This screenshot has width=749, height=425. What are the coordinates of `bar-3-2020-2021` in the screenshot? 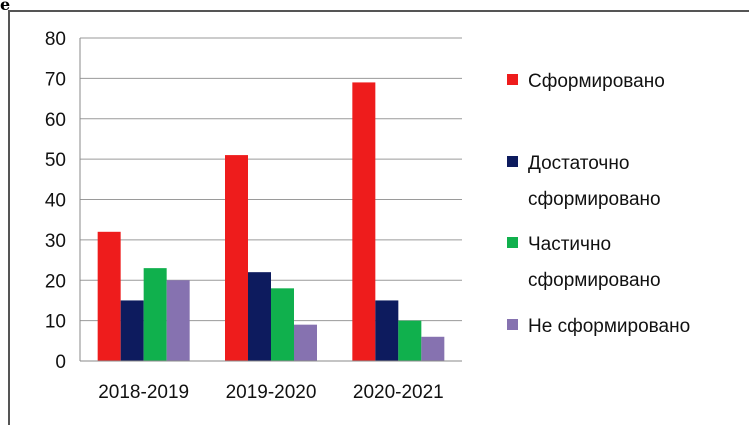 It's located at (410, 340).